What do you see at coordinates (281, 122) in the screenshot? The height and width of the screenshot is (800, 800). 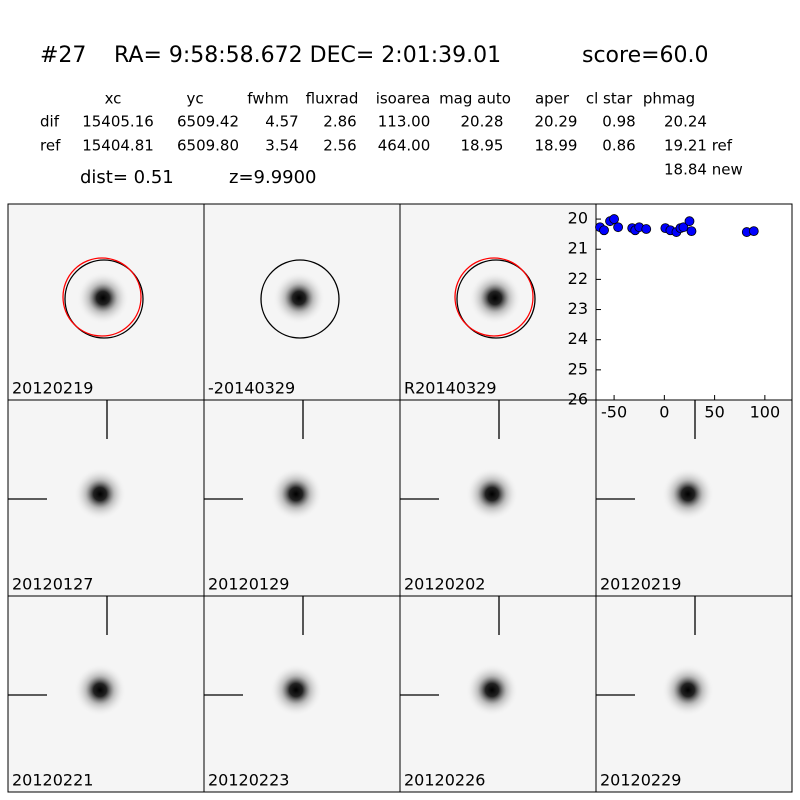 I see `table-cell: 4.57` at bounding box center [281, 122].